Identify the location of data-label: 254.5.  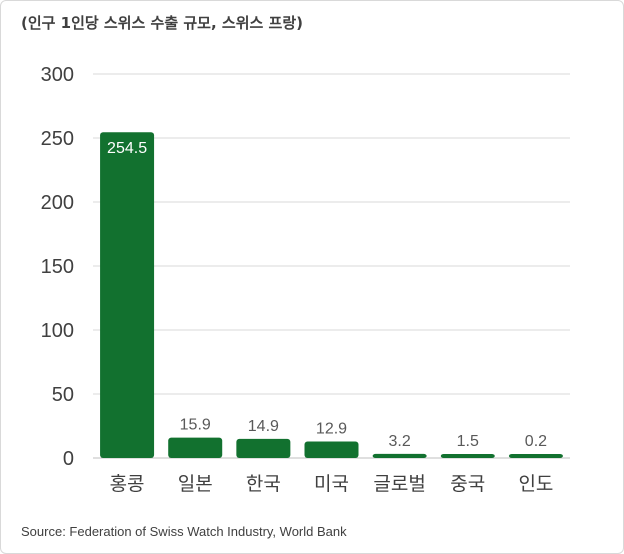
(127, 148).